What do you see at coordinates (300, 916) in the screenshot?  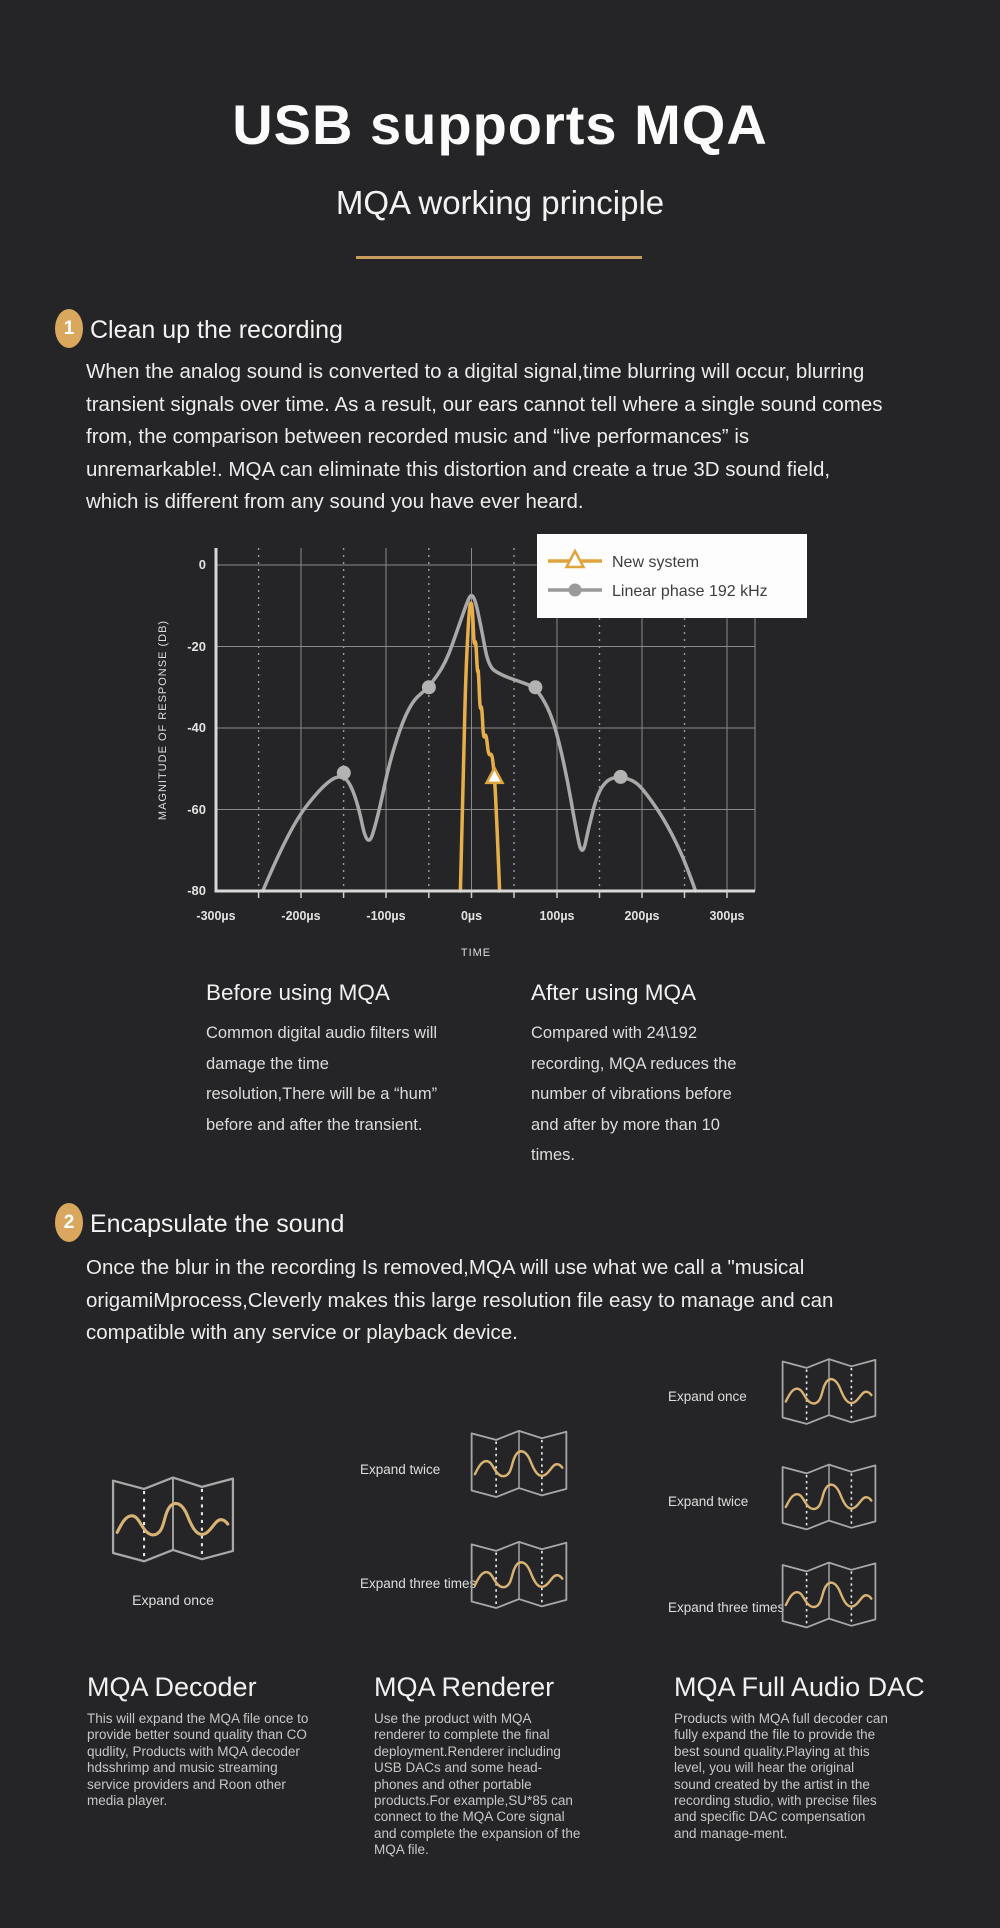 I see `svg-text: -200µs` at bounding box center [300, 916].